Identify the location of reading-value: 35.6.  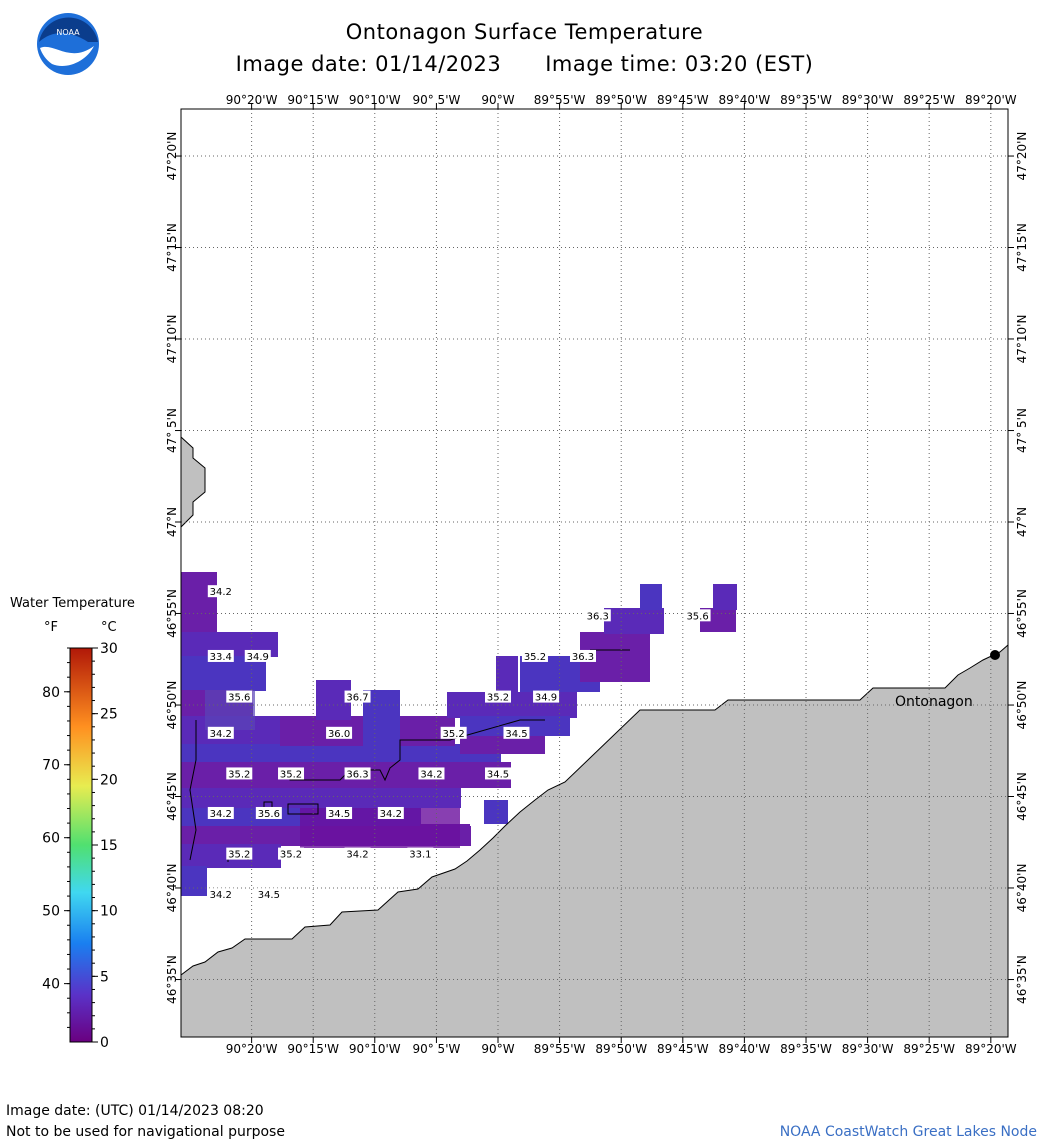
(269, 814).